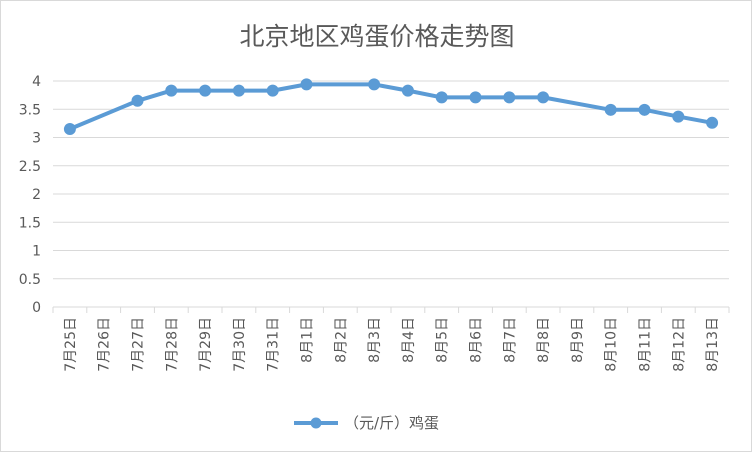  I want to click on x-tick-label: 7月30日, so click(240, 344).